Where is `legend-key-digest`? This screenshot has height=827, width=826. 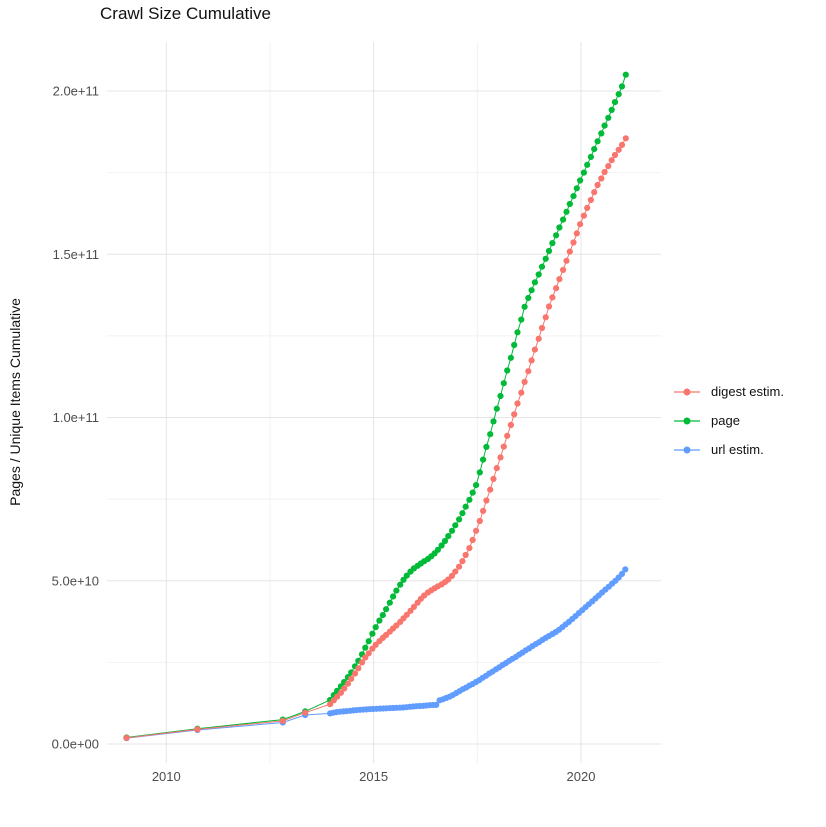 legend-key-digest is located at coordinates (687, 391).